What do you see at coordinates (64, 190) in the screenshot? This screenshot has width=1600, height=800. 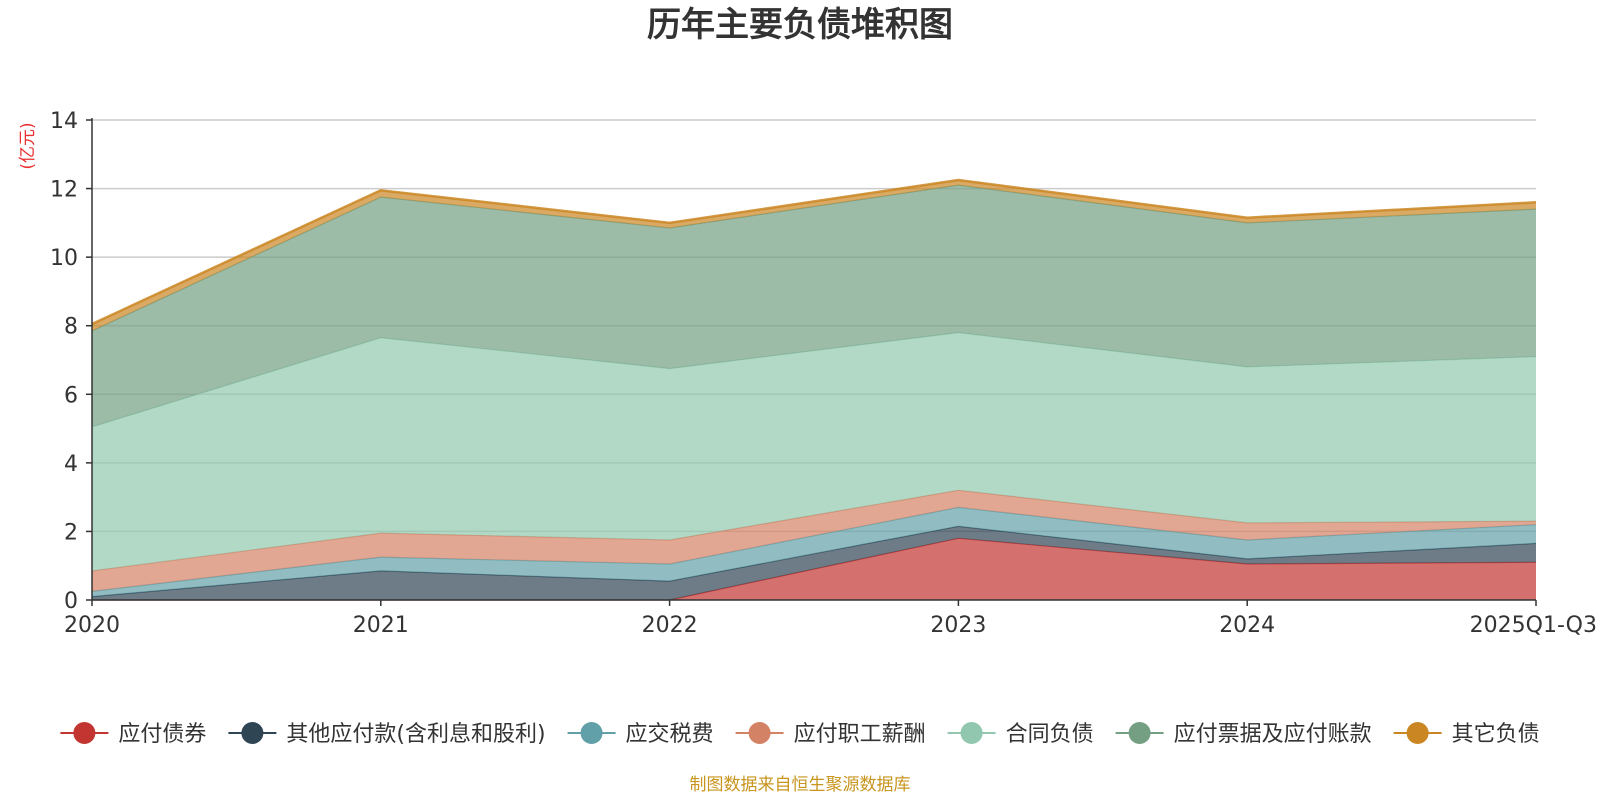 I see `y-tick-label-12: 12` at bounding box center [64, 190].